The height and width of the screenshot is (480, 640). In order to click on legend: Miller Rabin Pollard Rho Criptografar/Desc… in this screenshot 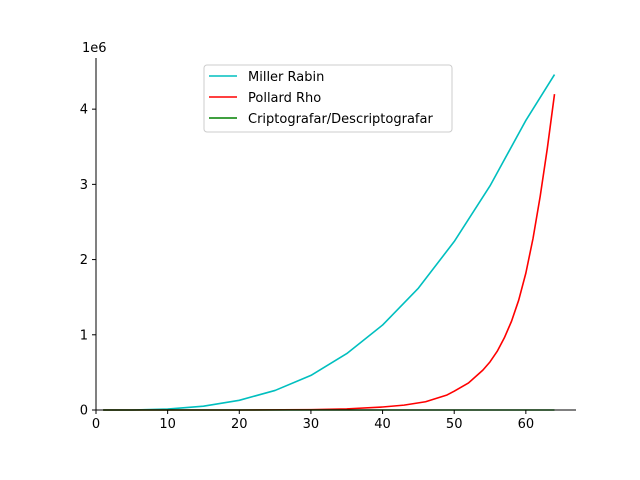, I will do `click(328, 98)`.